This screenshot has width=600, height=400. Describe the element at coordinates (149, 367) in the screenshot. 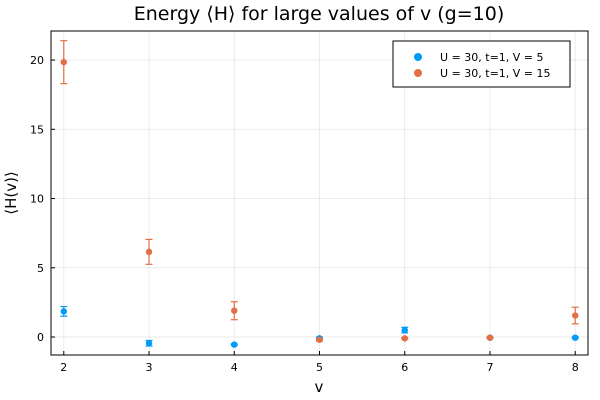

I see `x-tick-label: 3` at that location.